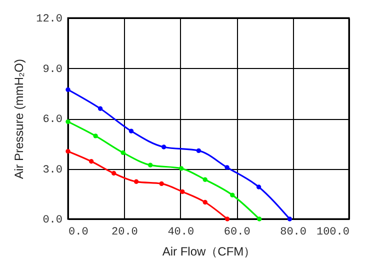 The height and width of the screenshot is (270, 381). Describe the element at coordinates (333, 232) in the screenshot. I see `x-tick-label: 100.0` at that location.